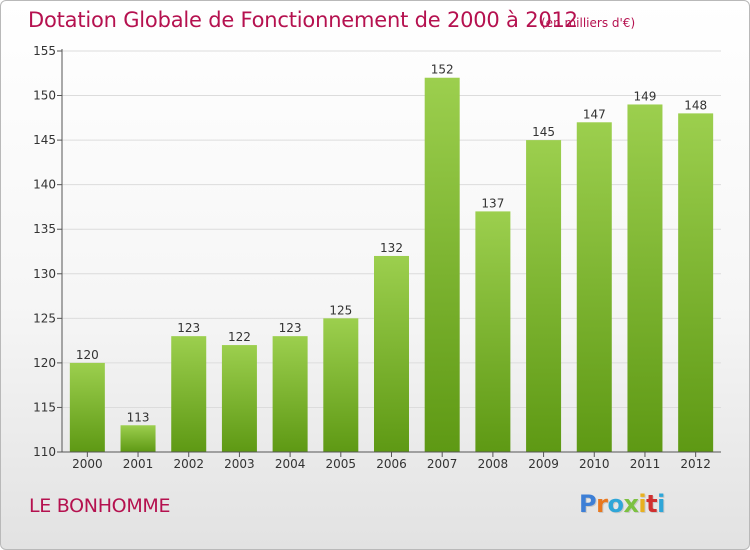  What do you see at coordinates (615, 504) in the screenshot?
I see `logo-letter: o` at bounding box center [615, 504].